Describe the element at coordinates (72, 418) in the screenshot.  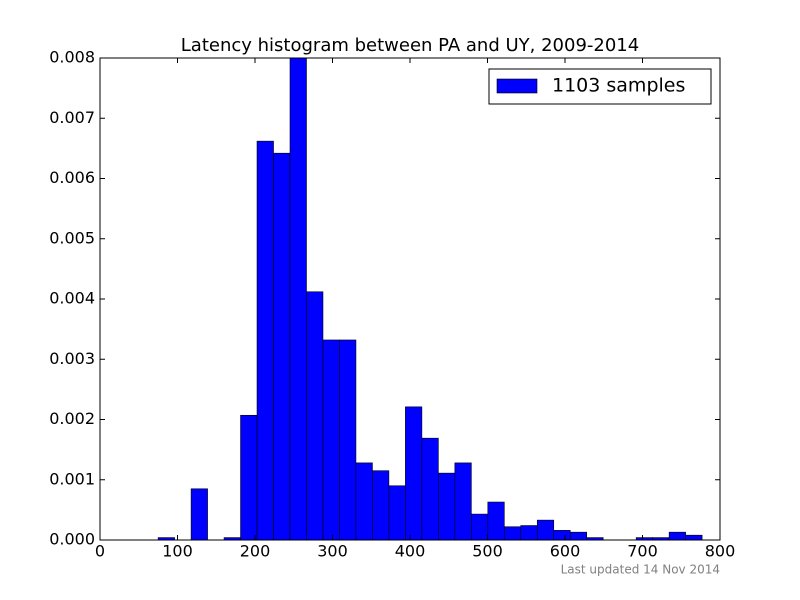
I see `y-tick-label: 0.002` at that location.